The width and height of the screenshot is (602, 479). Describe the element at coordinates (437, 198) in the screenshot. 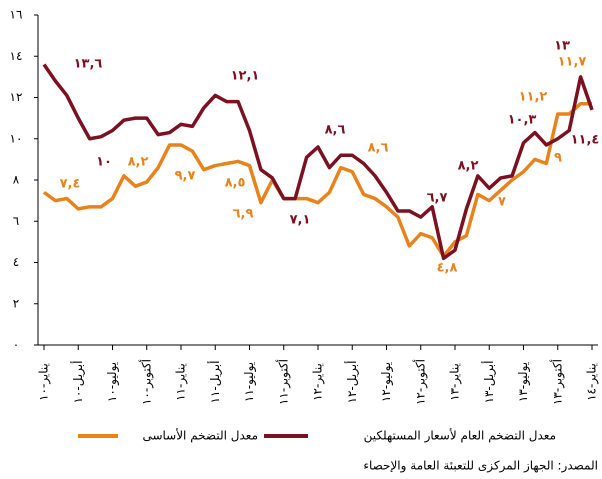

I see `annotation: ٦,٧` at that location.